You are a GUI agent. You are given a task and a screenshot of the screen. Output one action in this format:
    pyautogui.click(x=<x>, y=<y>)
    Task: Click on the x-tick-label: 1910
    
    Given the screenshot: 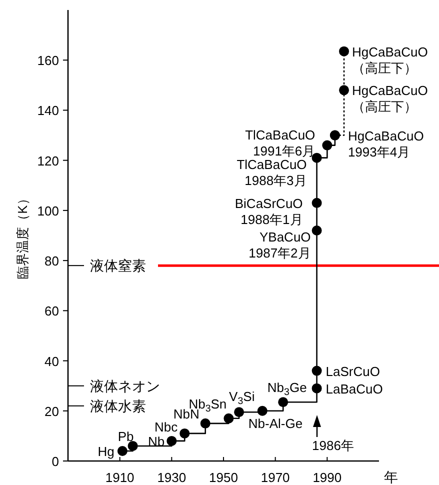 What is the action you would take?
    pyautogui.click(x=119, y=477)
    